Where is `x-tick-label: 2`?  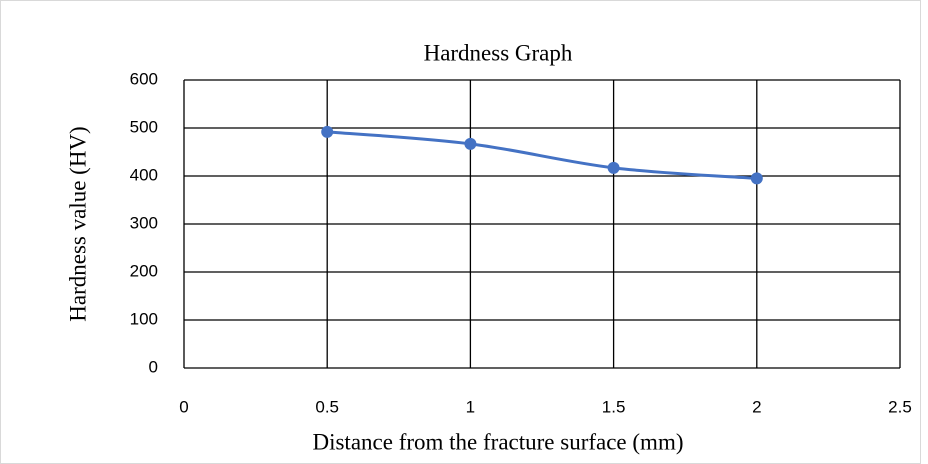 x-tick-label: 2 is located at coordinates (756, 406).